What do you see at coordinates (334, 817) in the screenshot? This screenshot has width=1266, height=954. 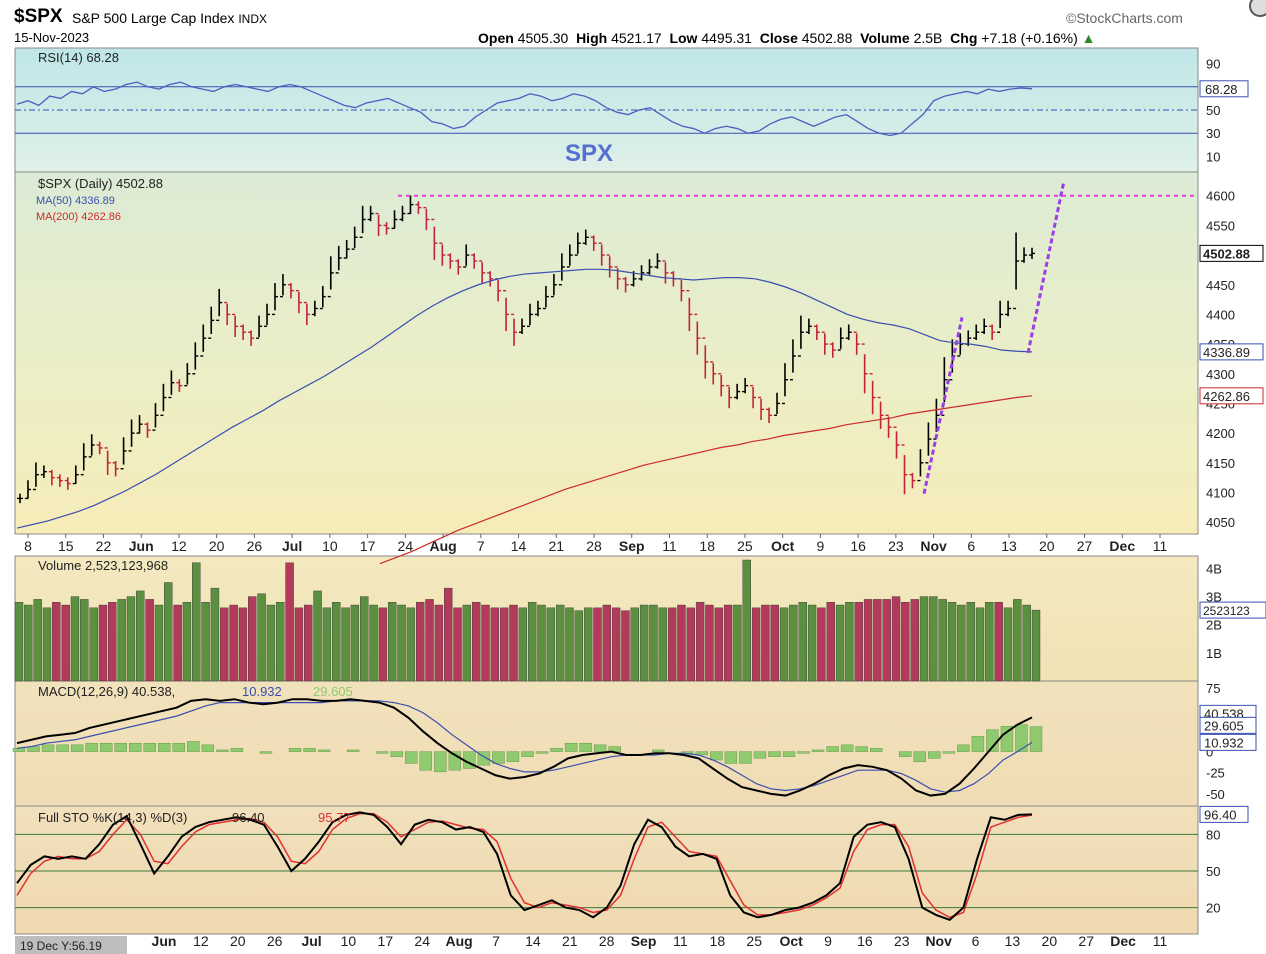 I see `sto-d-label: 95.77` at bounding box center [334, 817].